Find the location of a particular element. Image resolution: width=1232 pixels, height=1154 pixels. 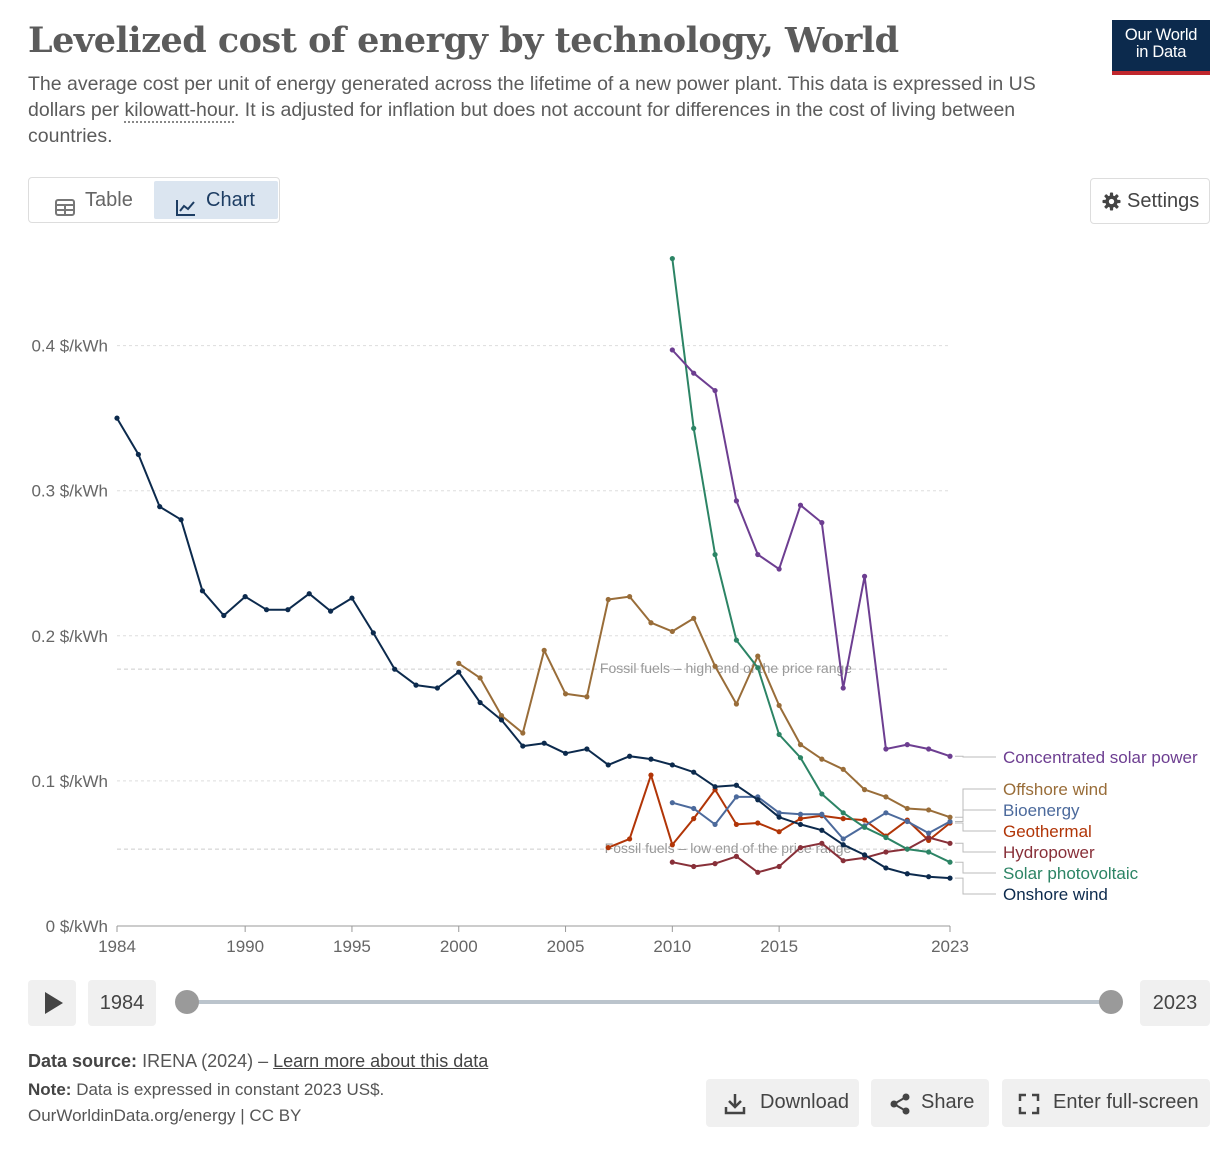

credit: OurWorldinData.org/energy | CC BY is located at coordinates (165, 1115).